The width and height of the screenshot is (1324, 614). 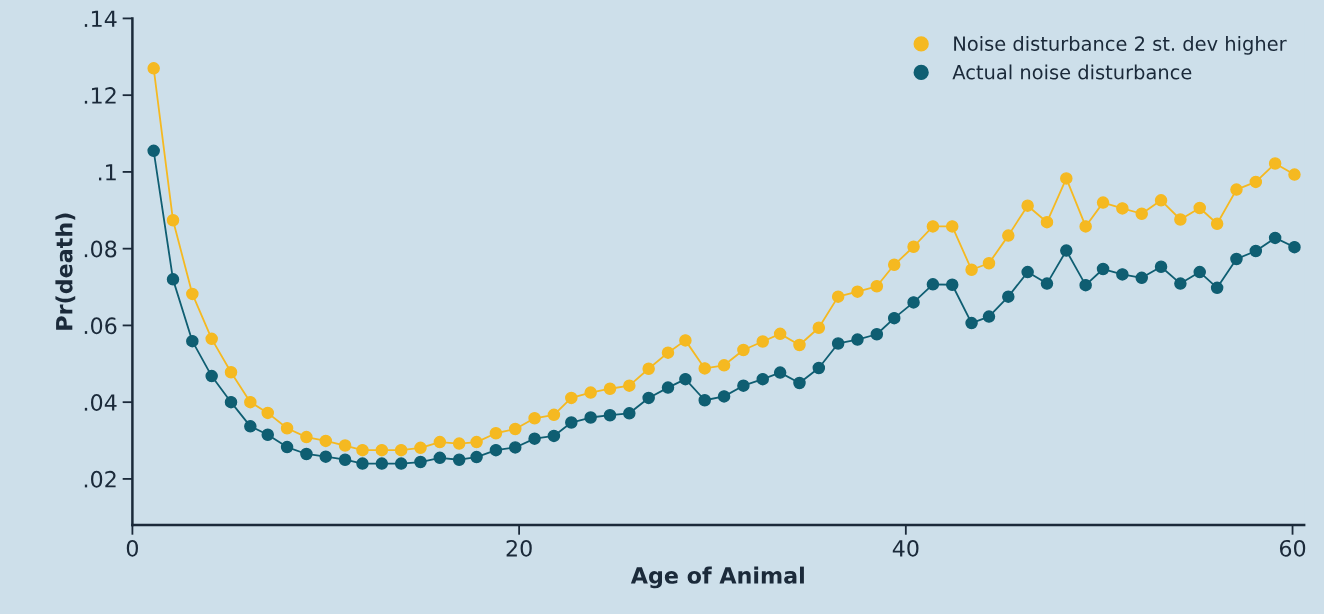 I want to click on y-tick-label: .14, so click(x=100, y=18).